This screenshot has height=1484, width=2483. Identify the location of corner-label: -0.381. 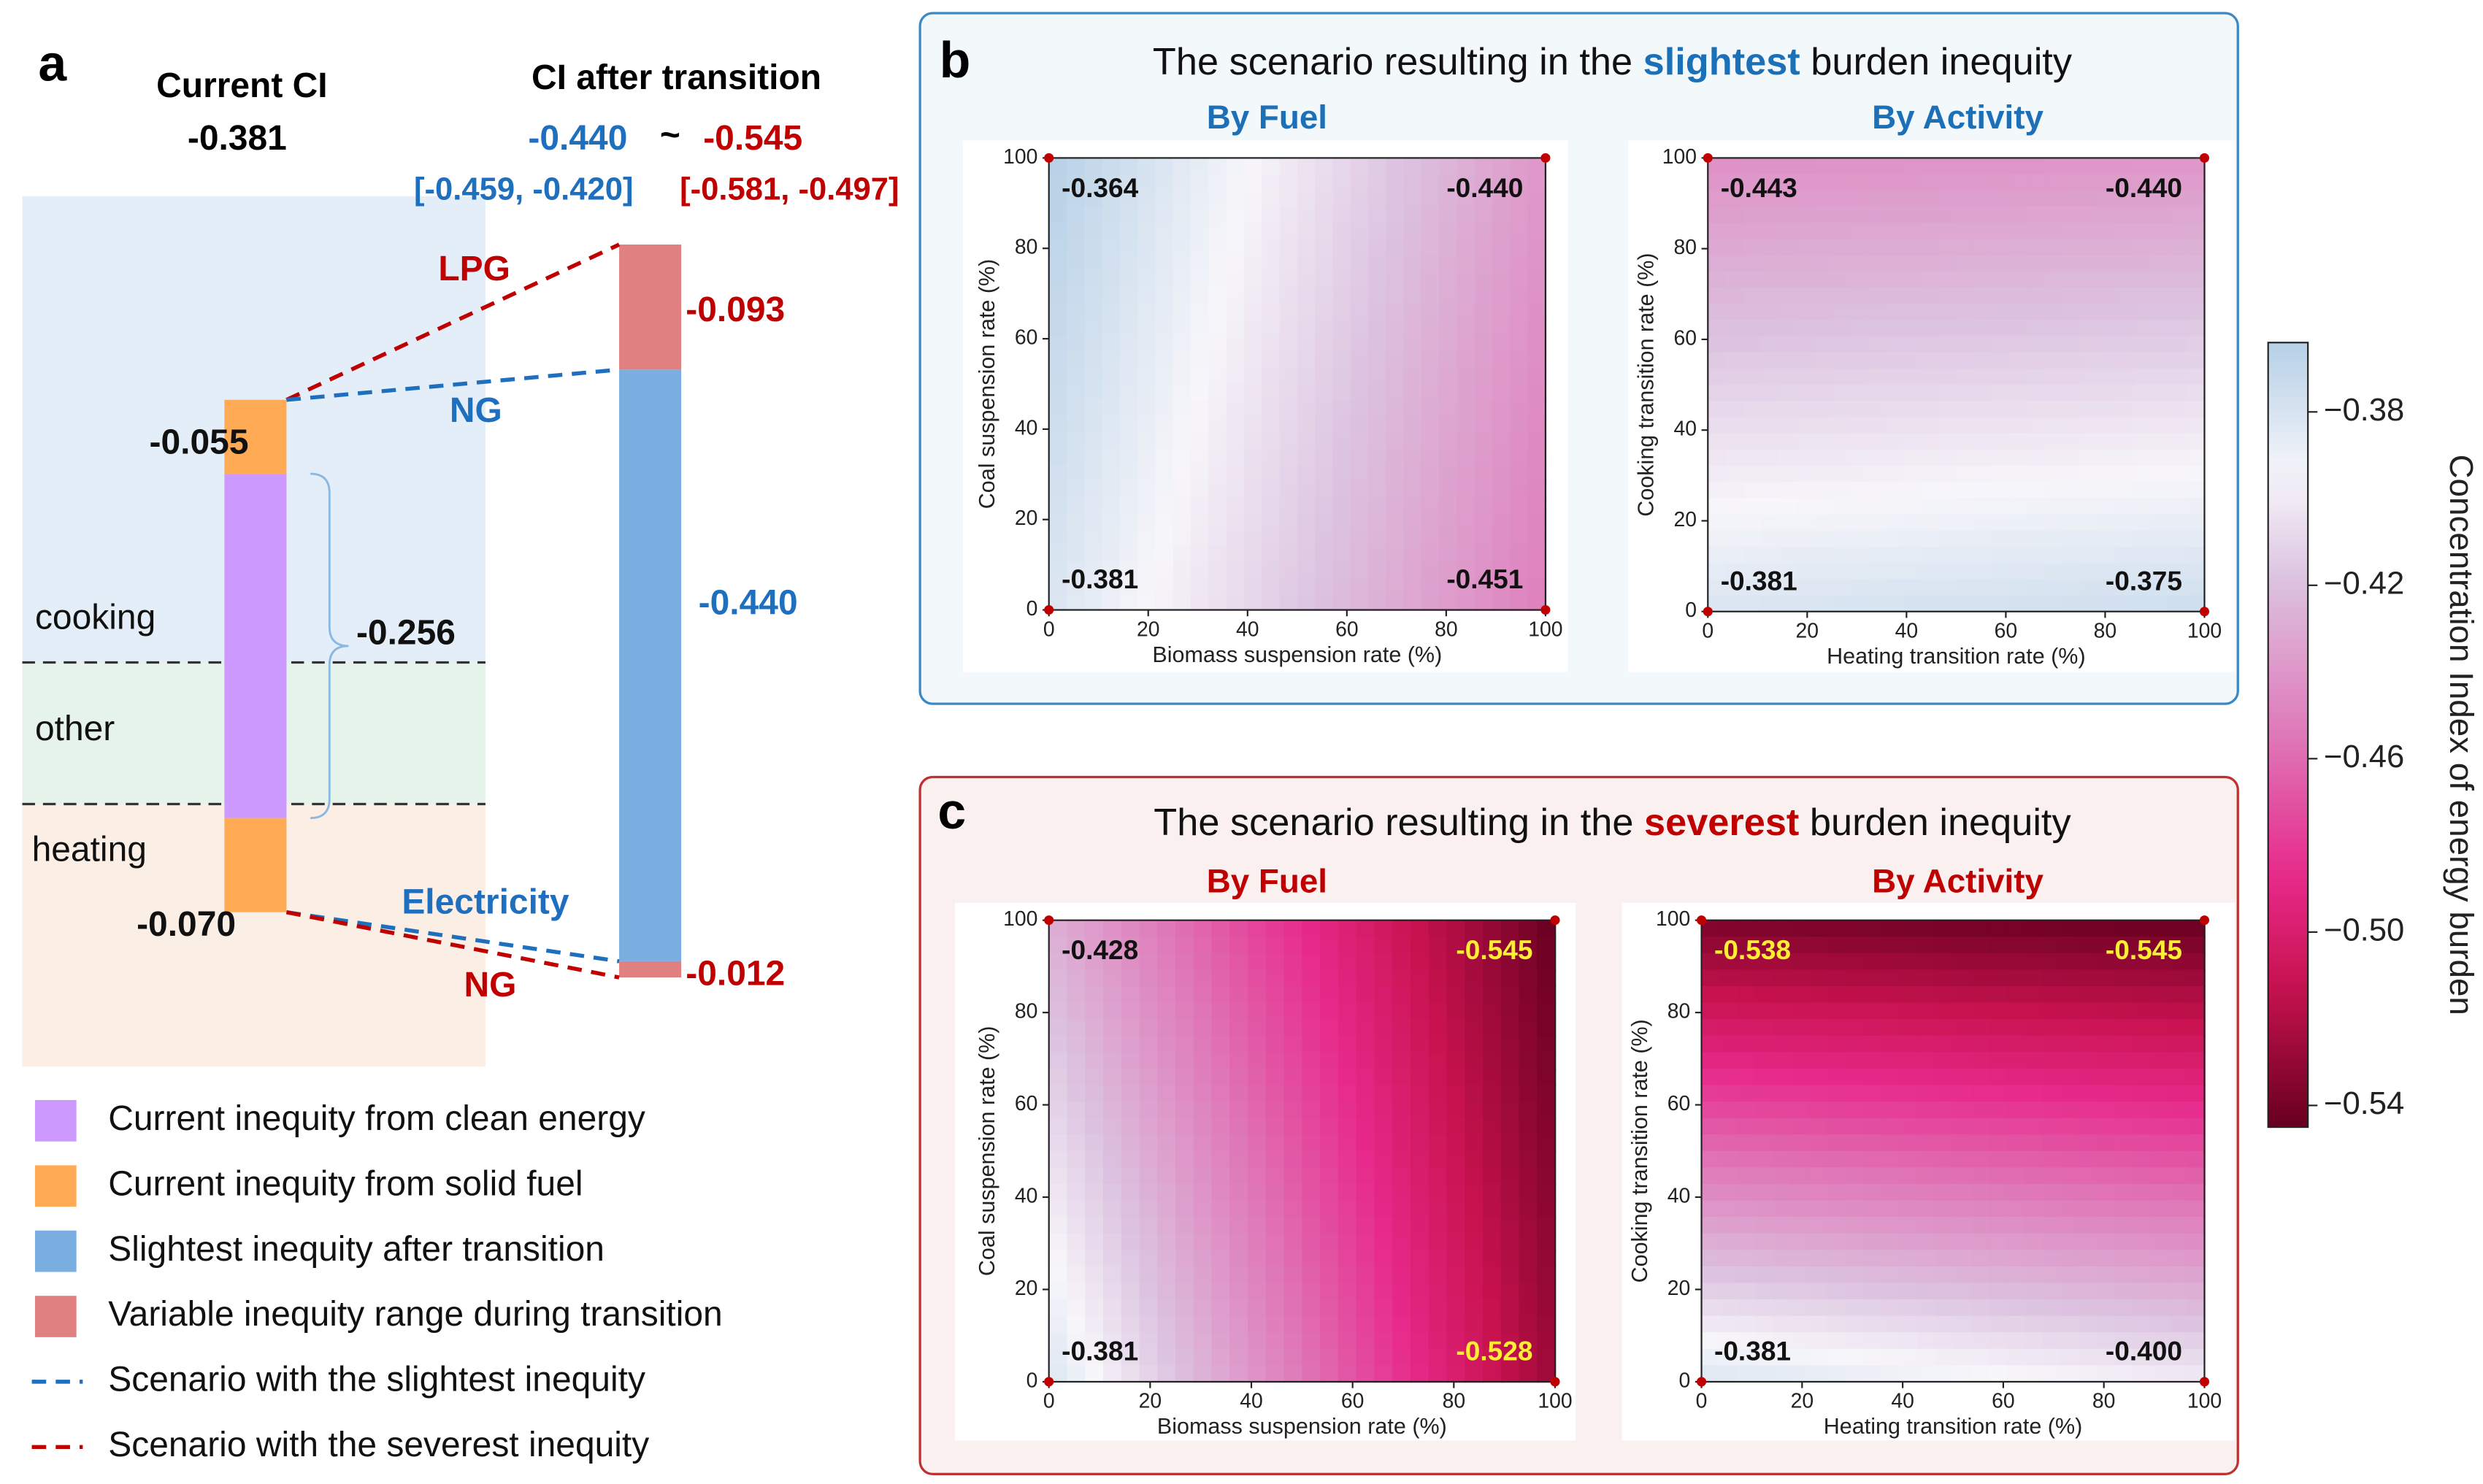
(1759, 580).